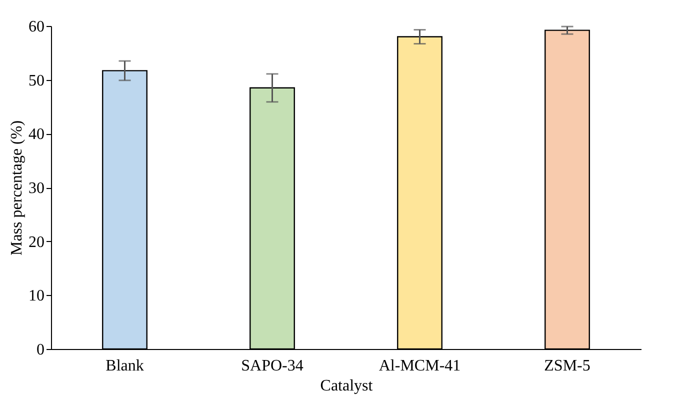  What do you see at coordinates (125, 366) in the screenshot?
I see `x-tick-label: Blank` at bounding box center [125, 366].